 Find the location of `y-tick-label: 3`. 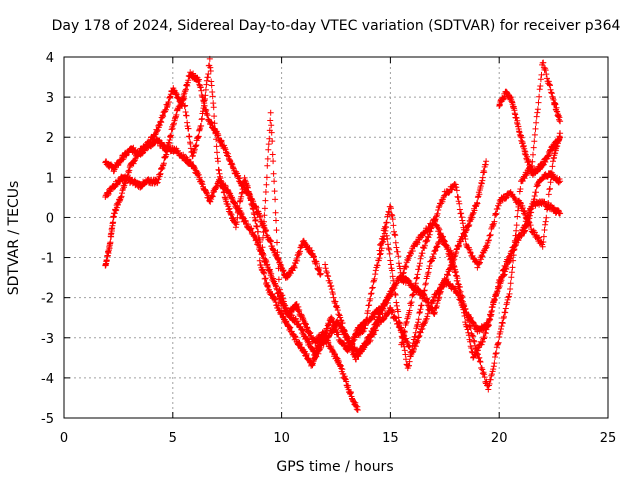

y-tick-label: 3 is located at coordinates (50, 98).